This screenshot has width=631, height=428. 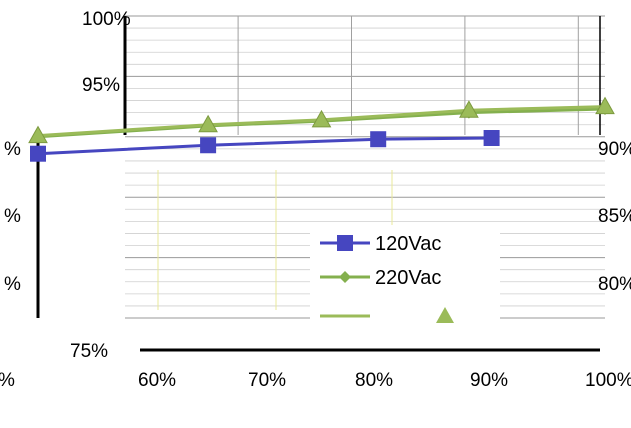 I want to click on x-tick-label: 60%, so click(x=157, y=380).